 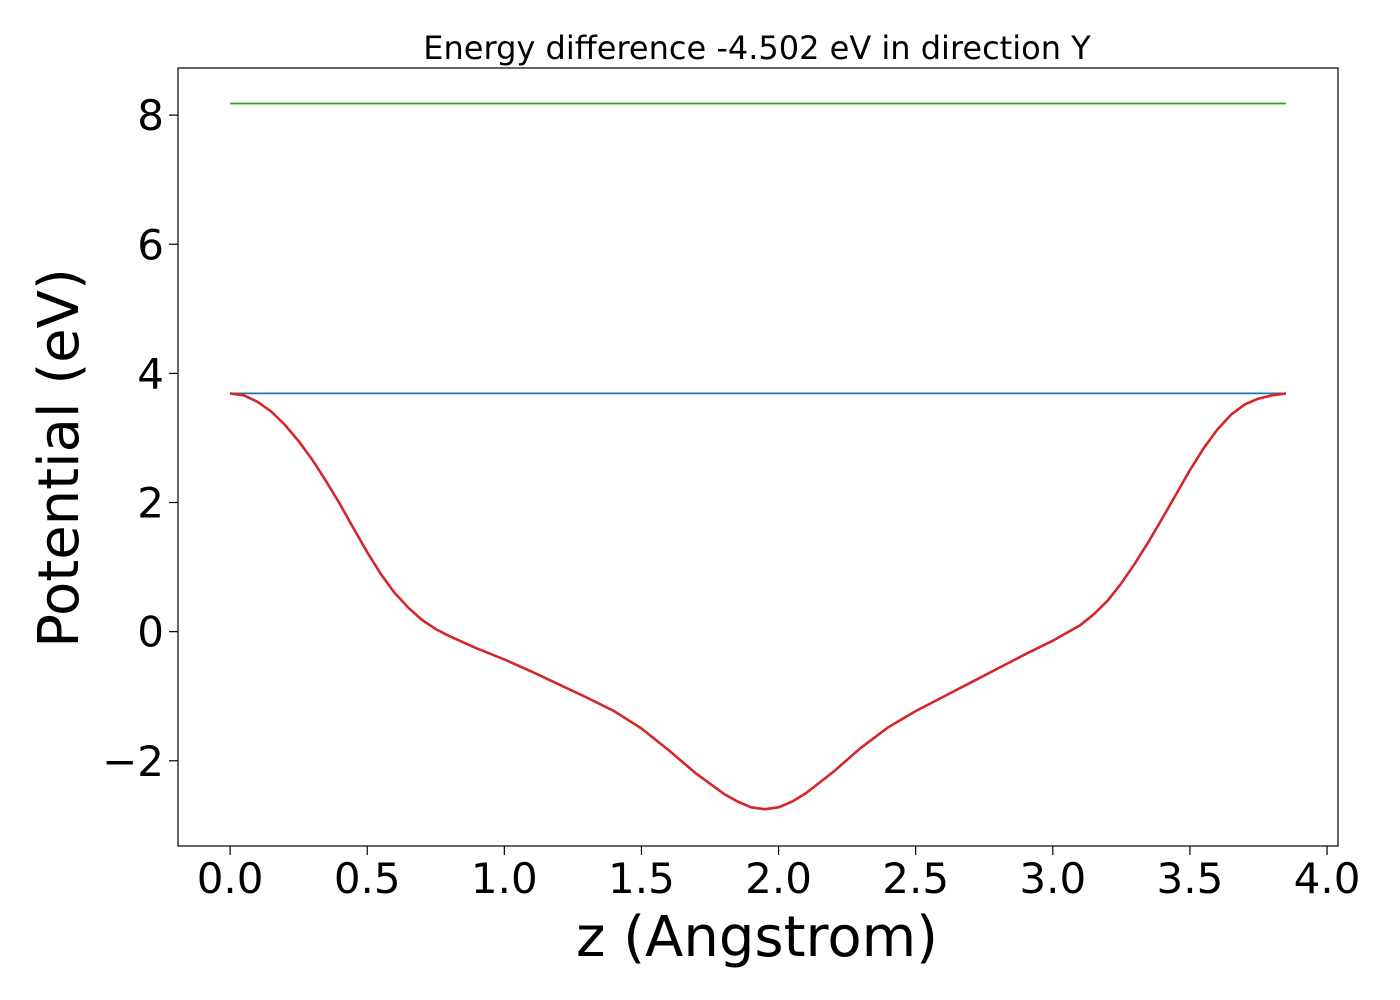 What do you see at coordinates (504, 878) in the screenshot?
I see `x-tick-label: 1.0` at bounding box center [504, 878].